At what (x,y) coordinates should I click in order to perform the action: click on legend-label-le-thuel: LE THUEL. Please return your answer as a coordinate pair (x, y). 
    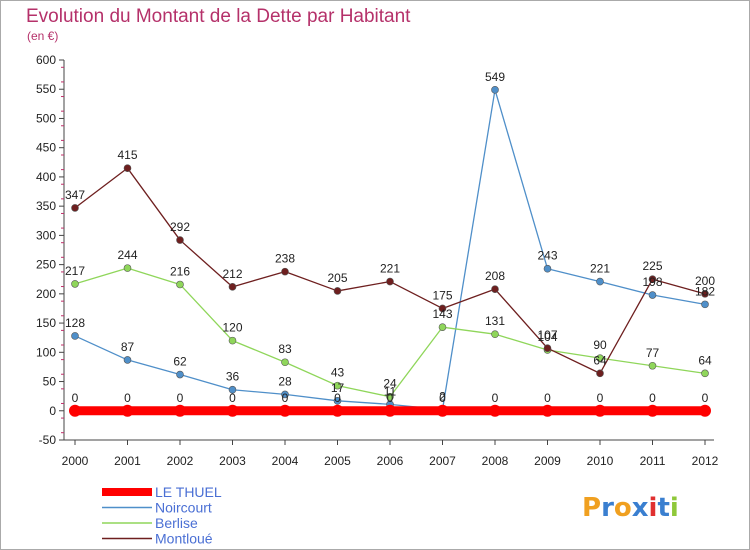
    Looking at the image, I should click on (188, 492).